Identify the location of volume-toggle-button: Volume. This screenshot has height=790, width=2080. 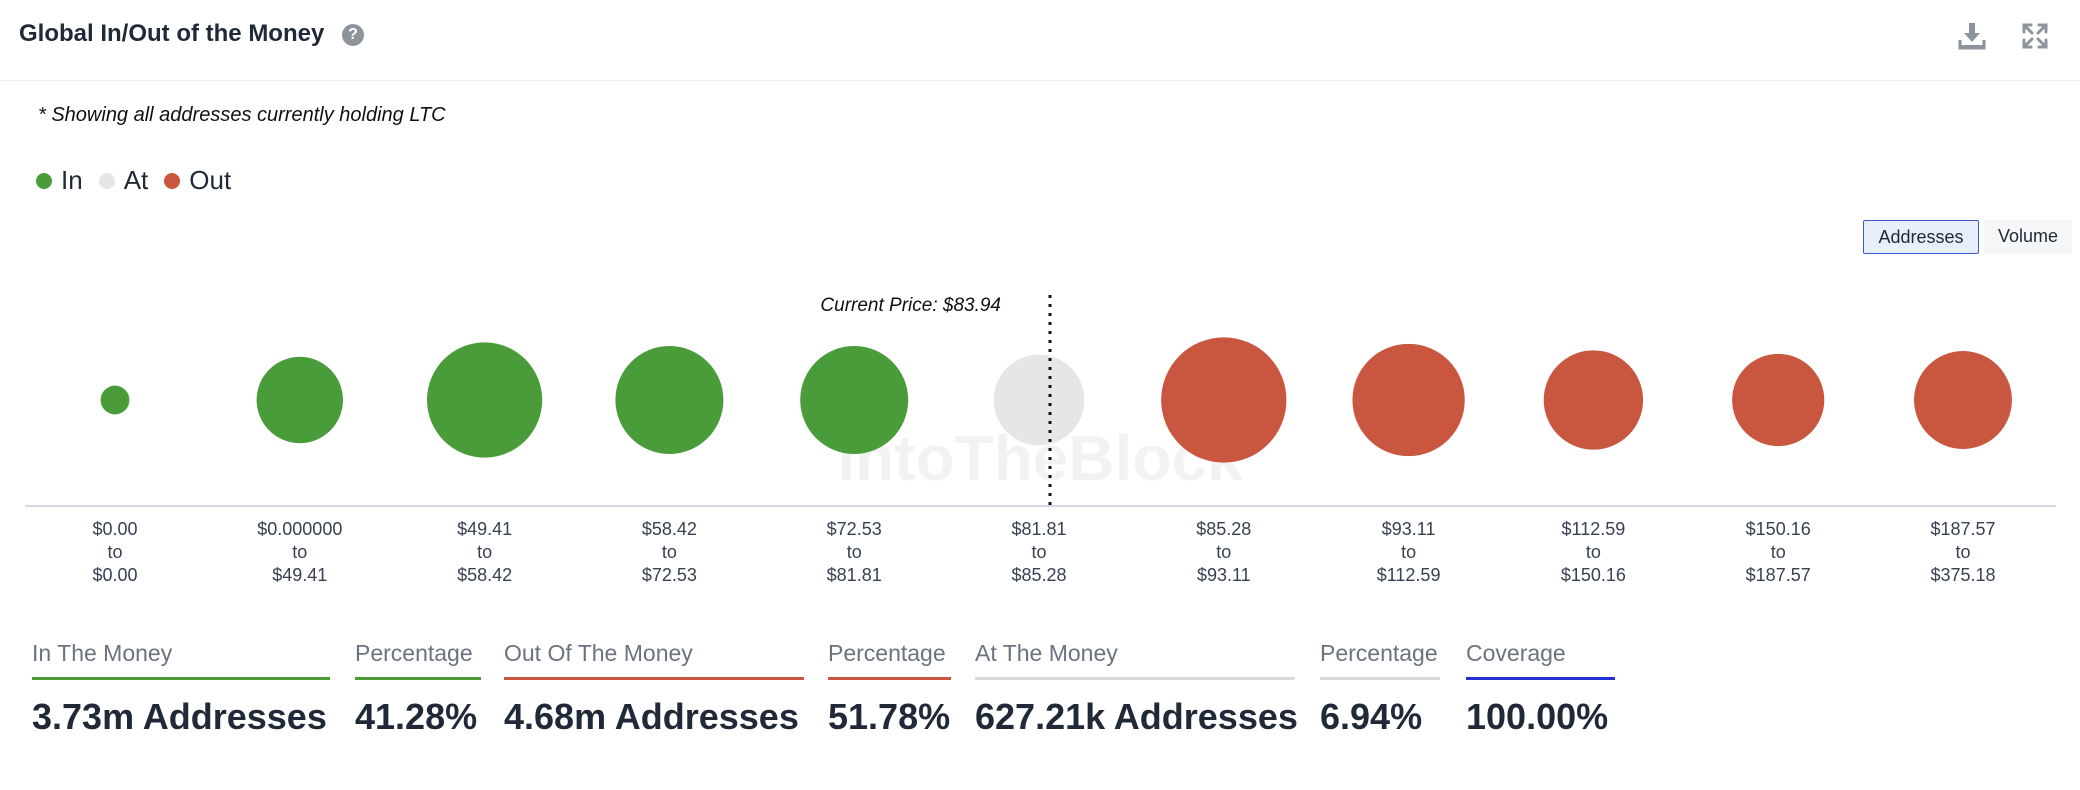
(2028, 237).